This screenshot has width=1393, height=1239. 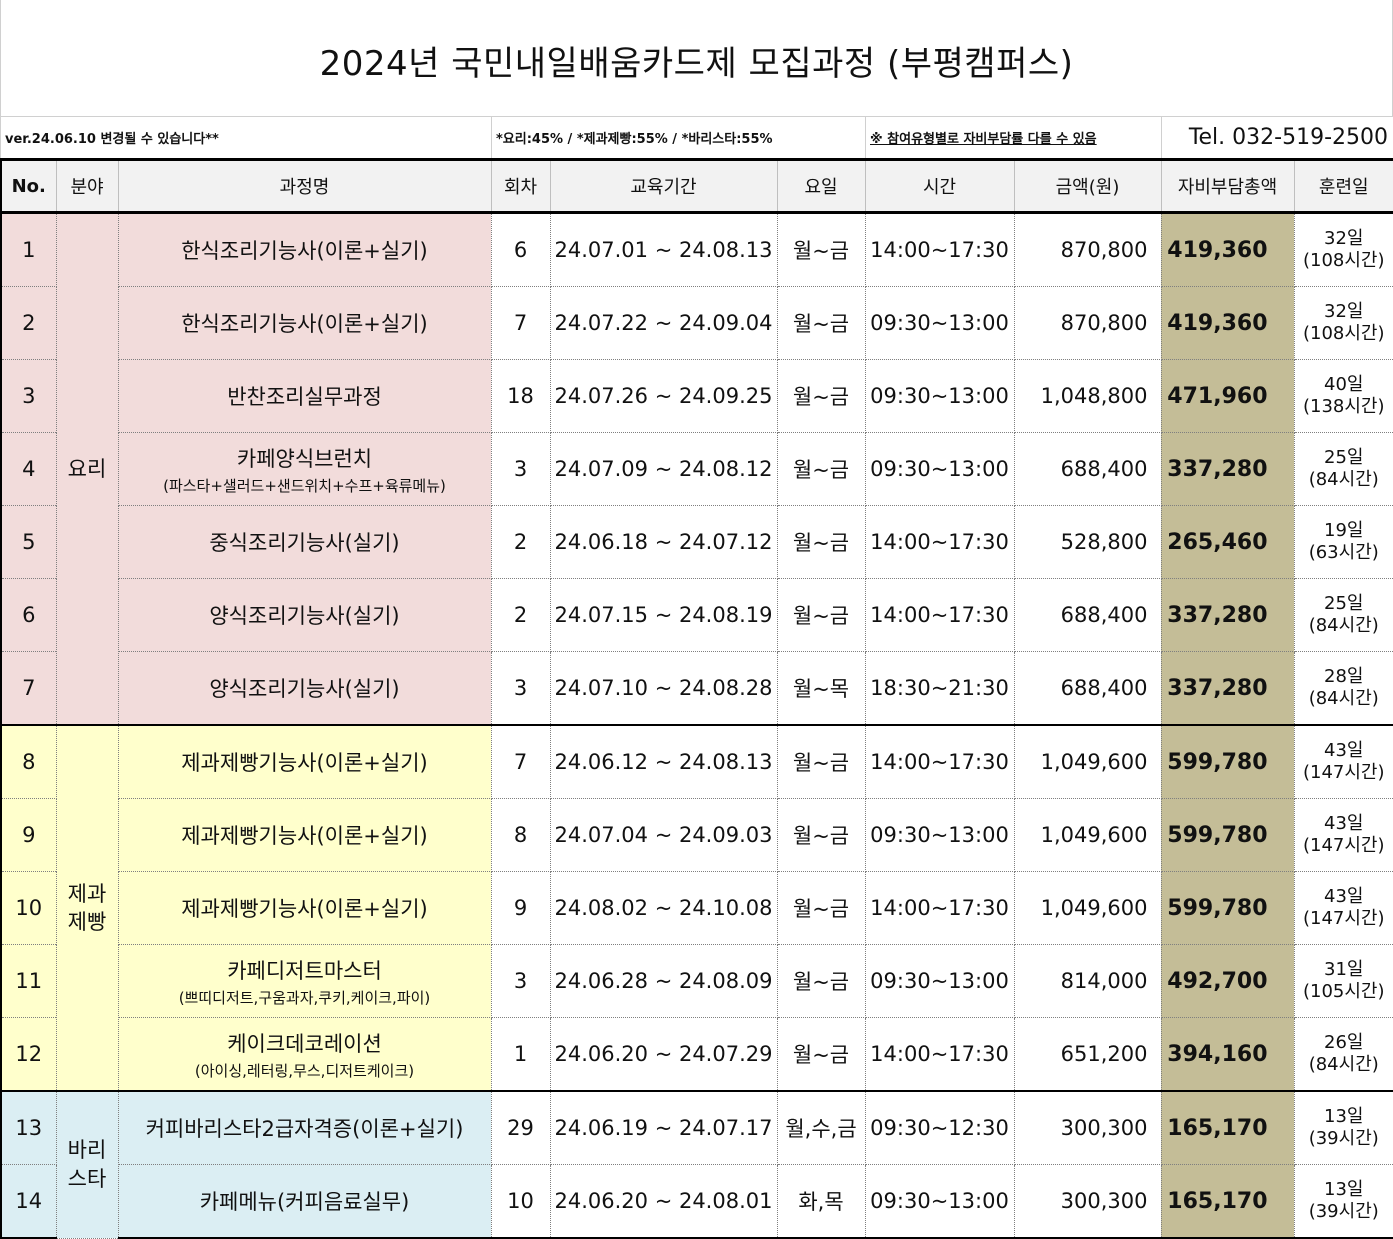 I want to click on weekday-cell: 월~목, so click(x=821, y=689).